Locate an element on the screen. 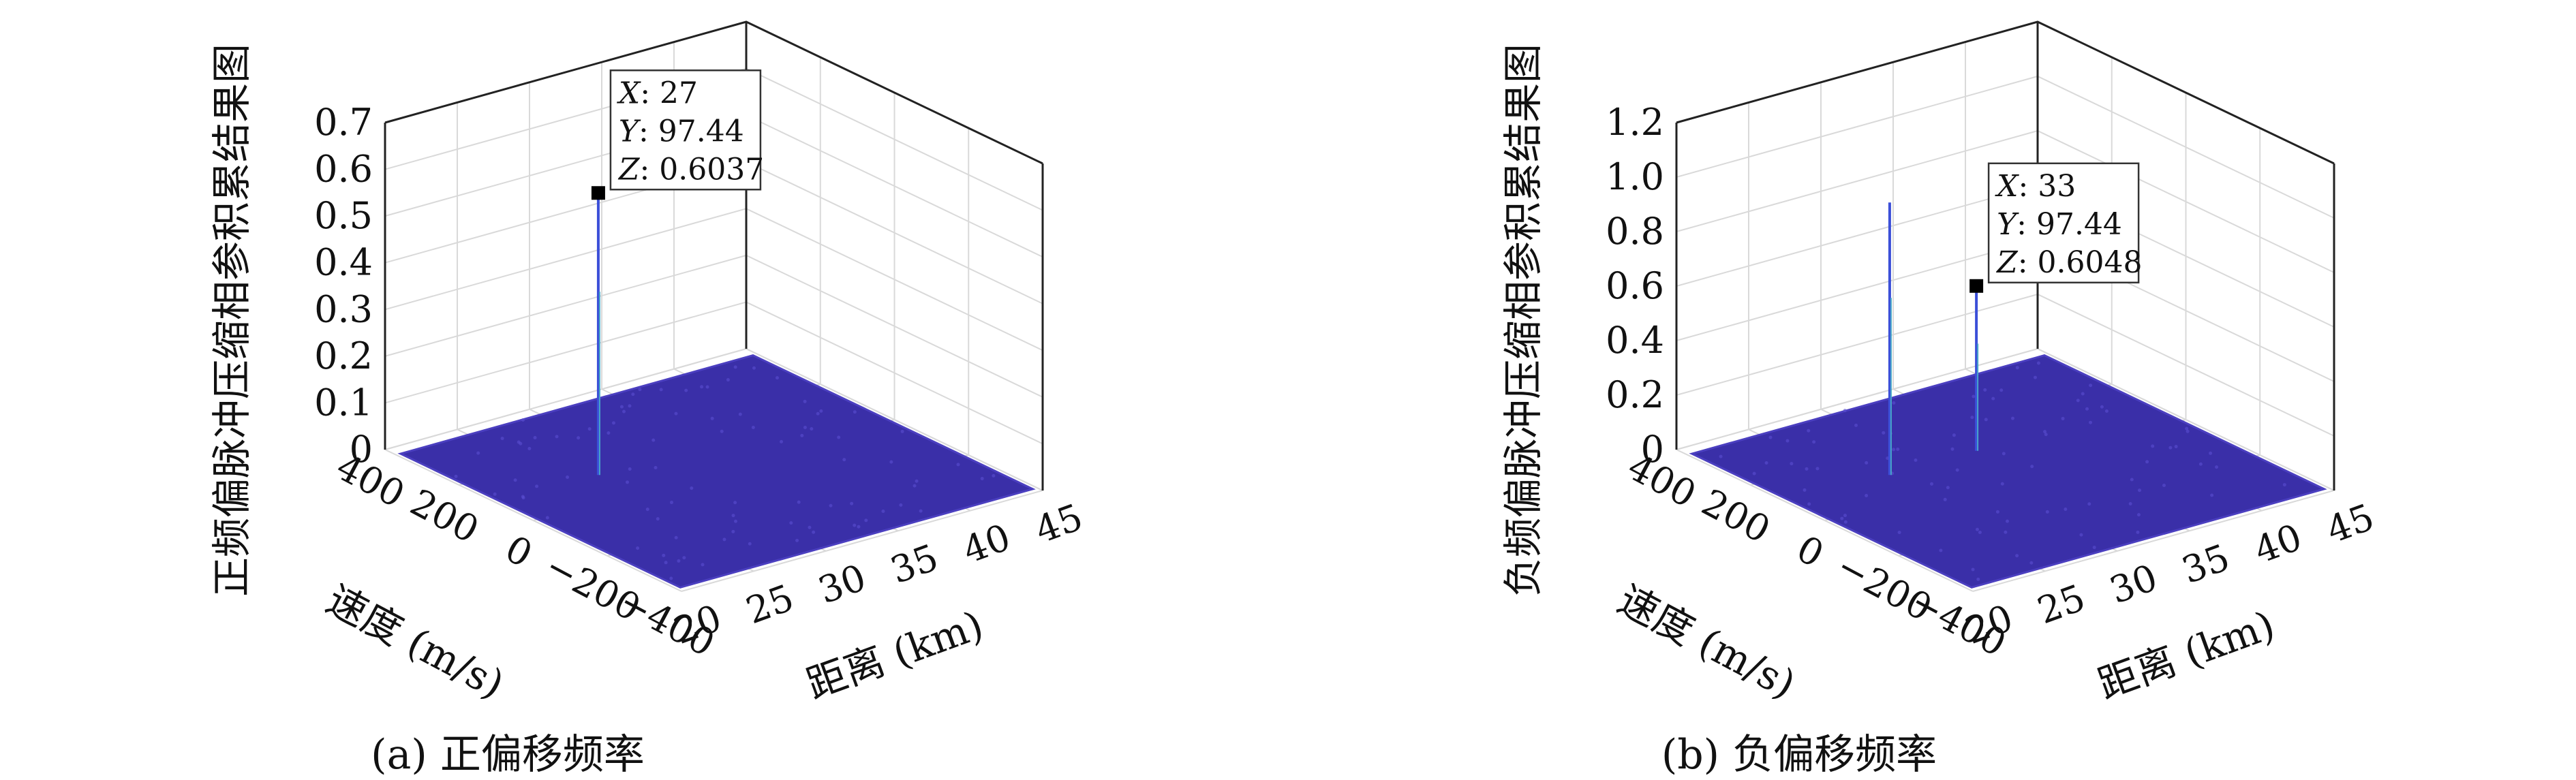 Image resolution: width=2576 pixels, height=780 pixels. x-tick-label: 40 is located at coordinates (986, 544).